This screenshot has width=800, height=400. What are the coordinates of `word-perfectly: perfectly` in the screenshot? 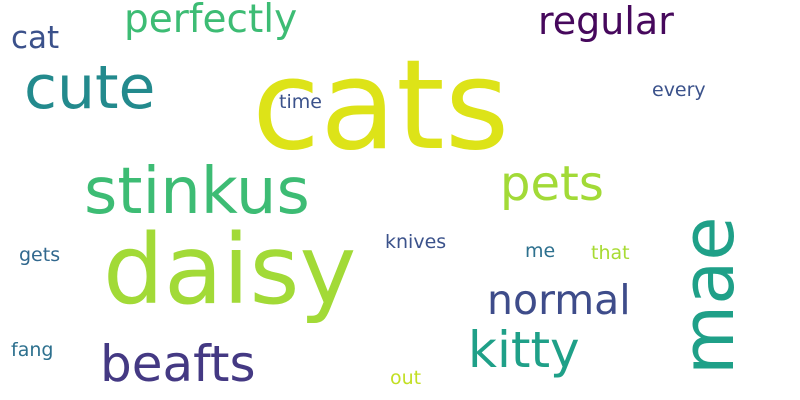 It's located at (211, 21).